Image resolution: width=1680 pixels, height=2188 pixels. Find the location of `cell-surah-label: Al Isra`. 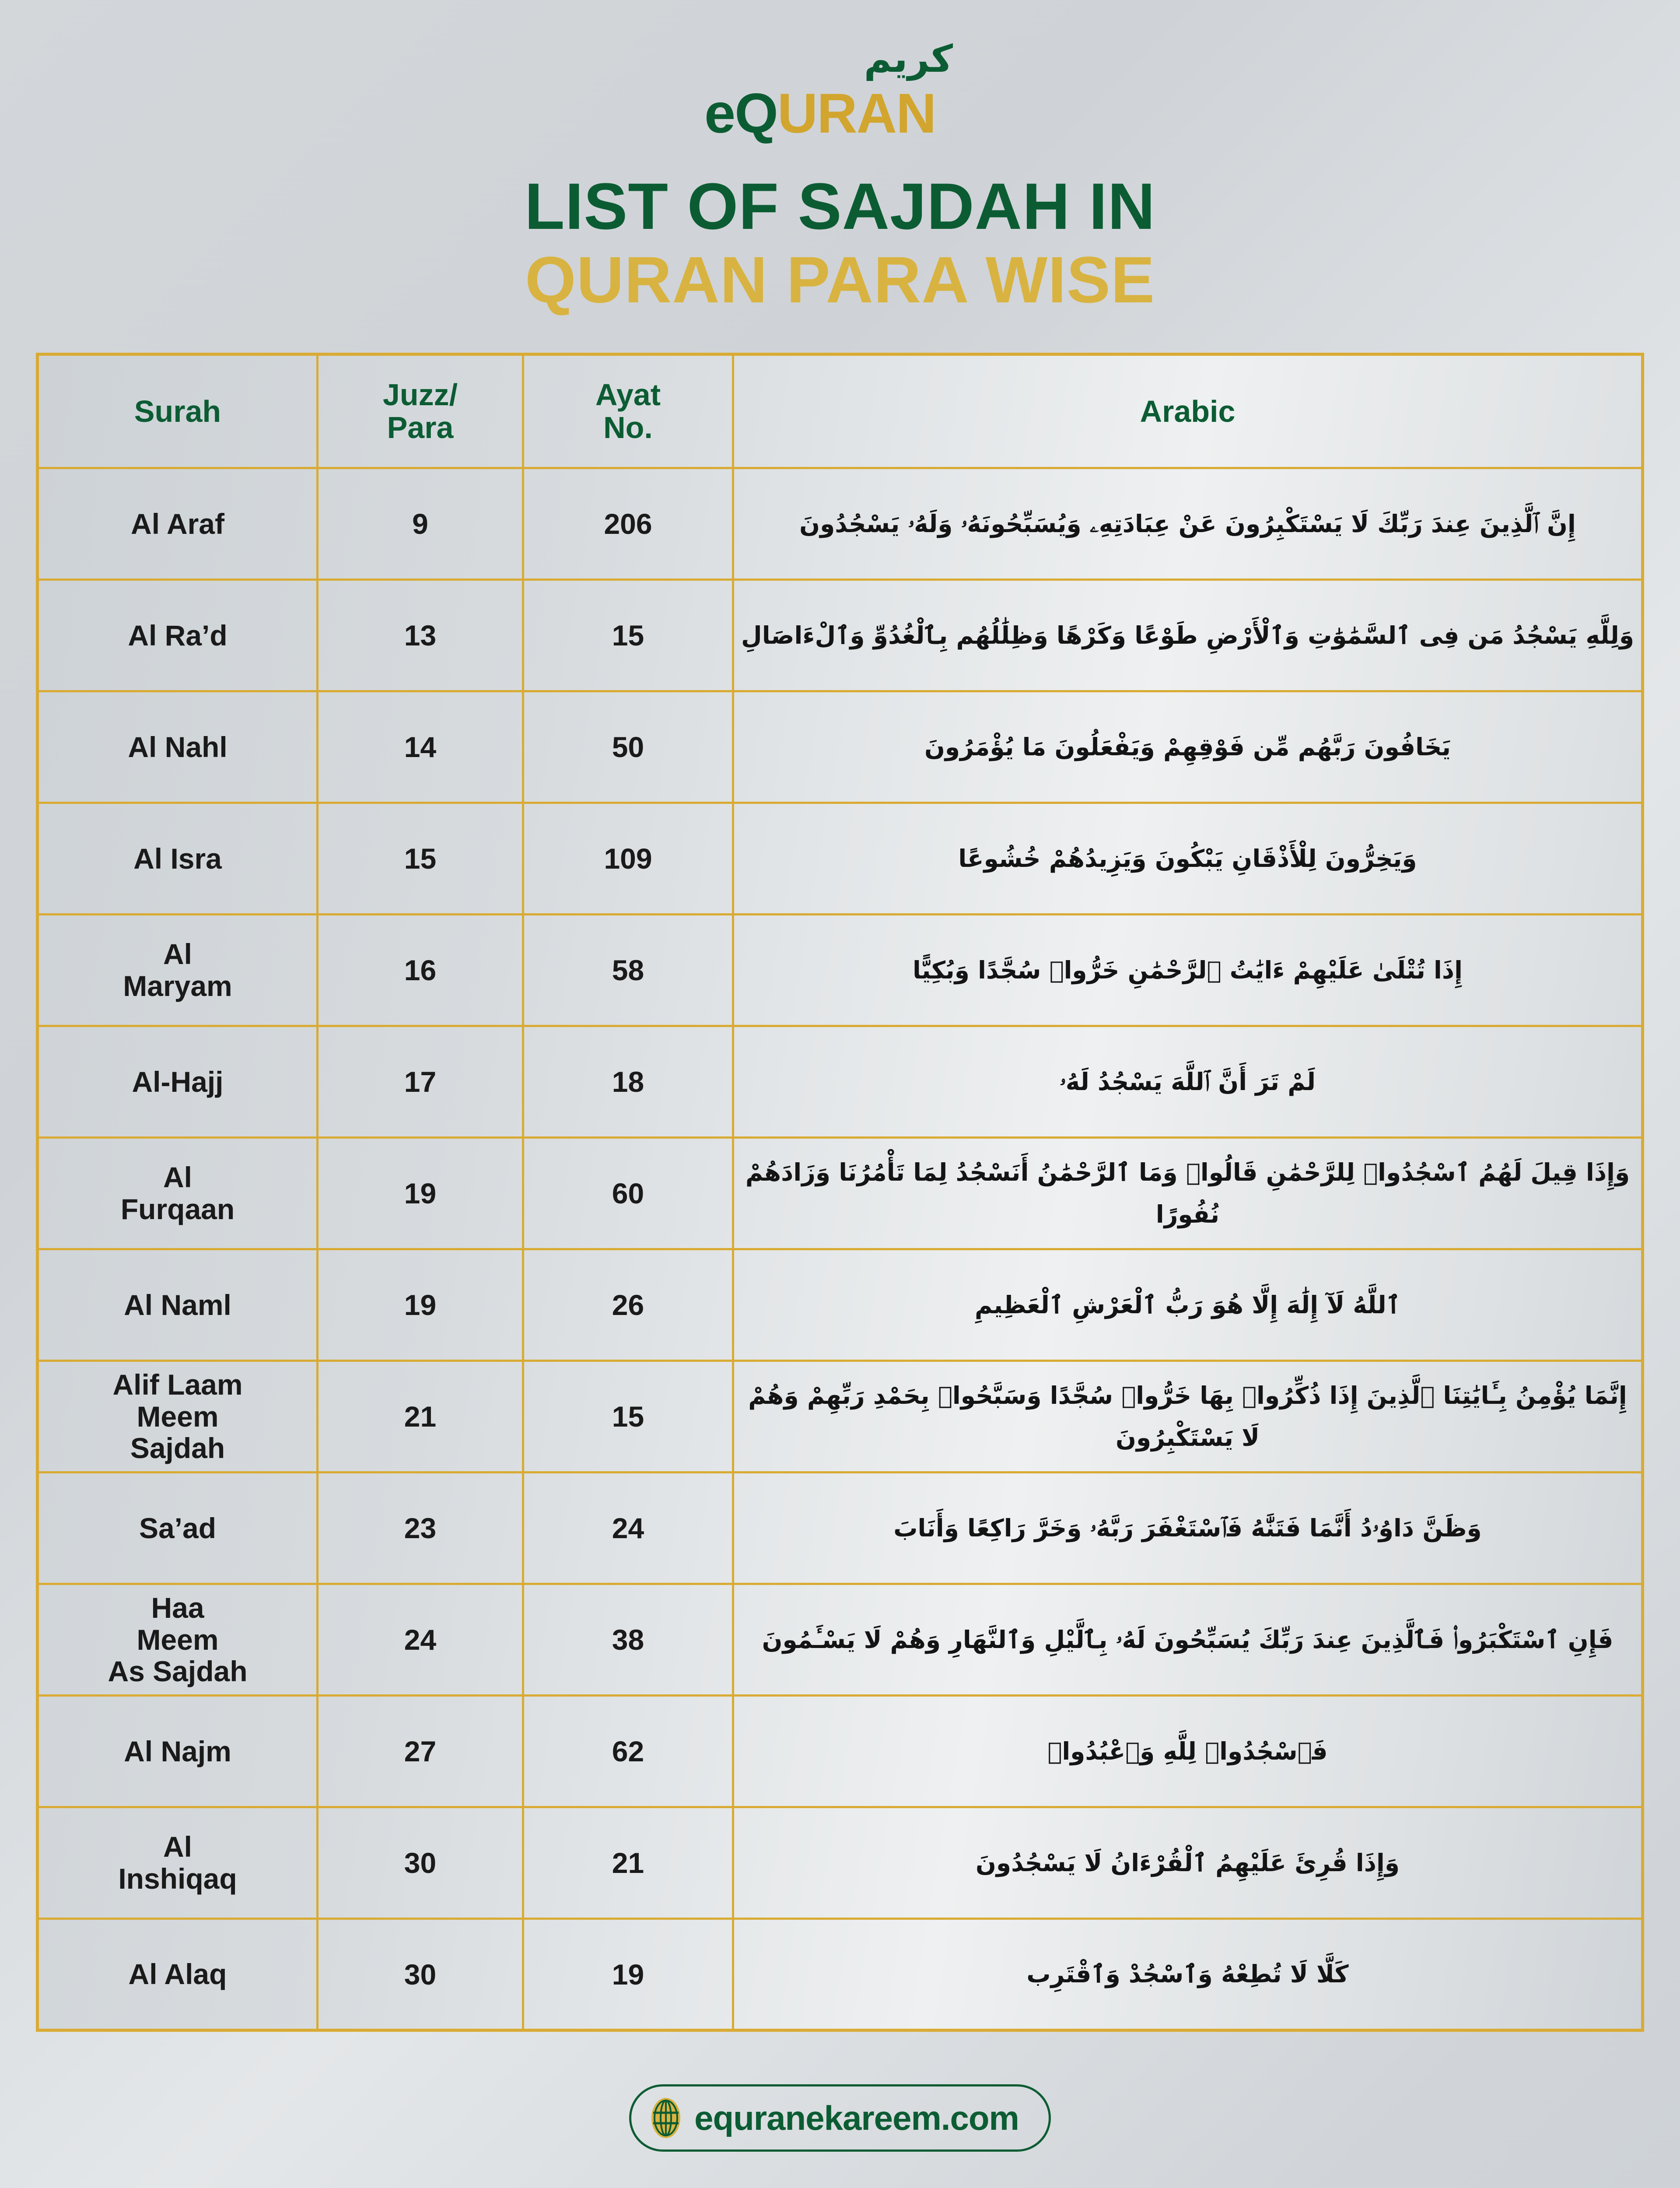

cell-surah-label: Al Isra is located at coordinates (177, 858).